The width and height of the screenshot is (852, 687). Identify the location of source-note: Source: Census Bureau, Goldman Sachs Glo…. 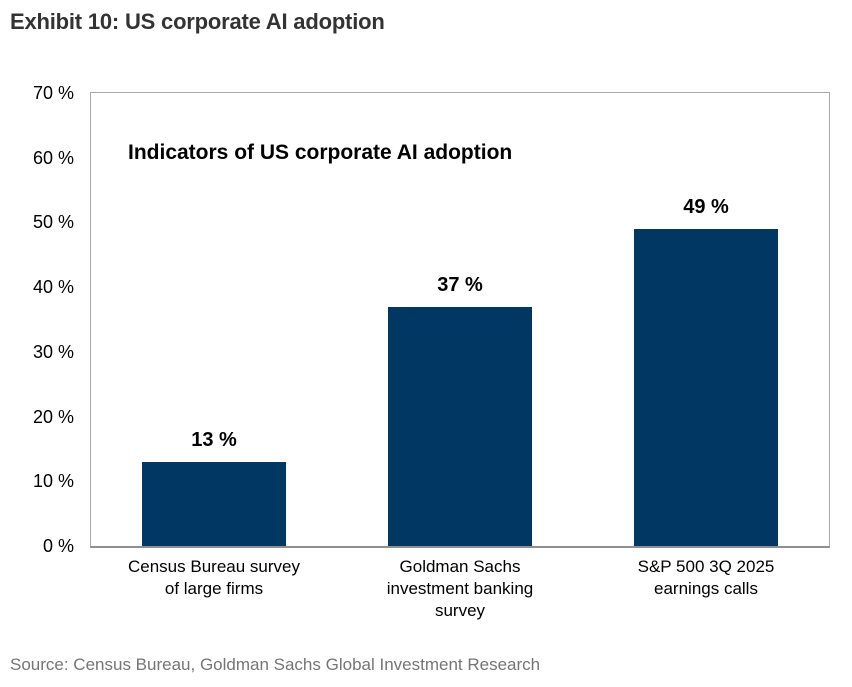
(275, 664).